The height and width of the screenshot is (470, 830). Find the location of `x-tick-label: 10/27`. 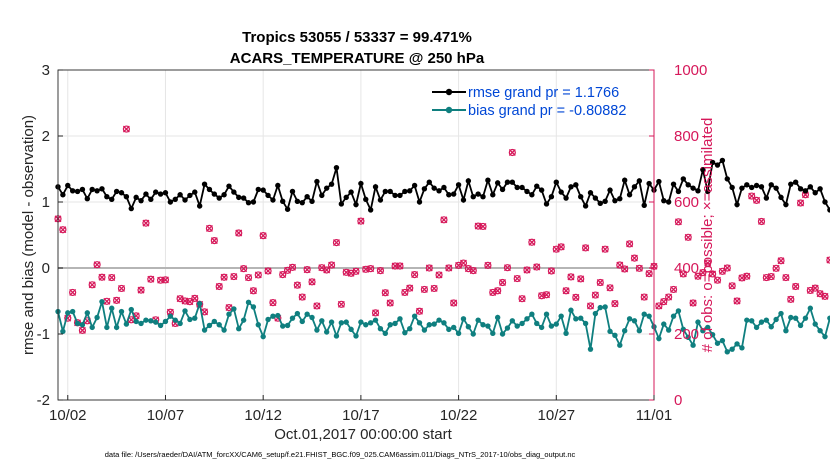

x-tick-label: 10/27 is located at coordinates (557, 415).